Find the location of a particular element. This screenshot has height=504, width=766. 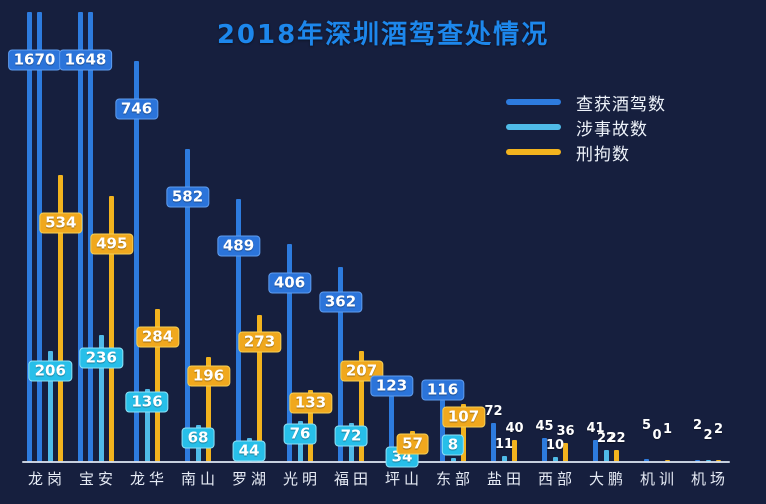

legend-item-s1: 涉事故数 is located at coordinates (586, 129).